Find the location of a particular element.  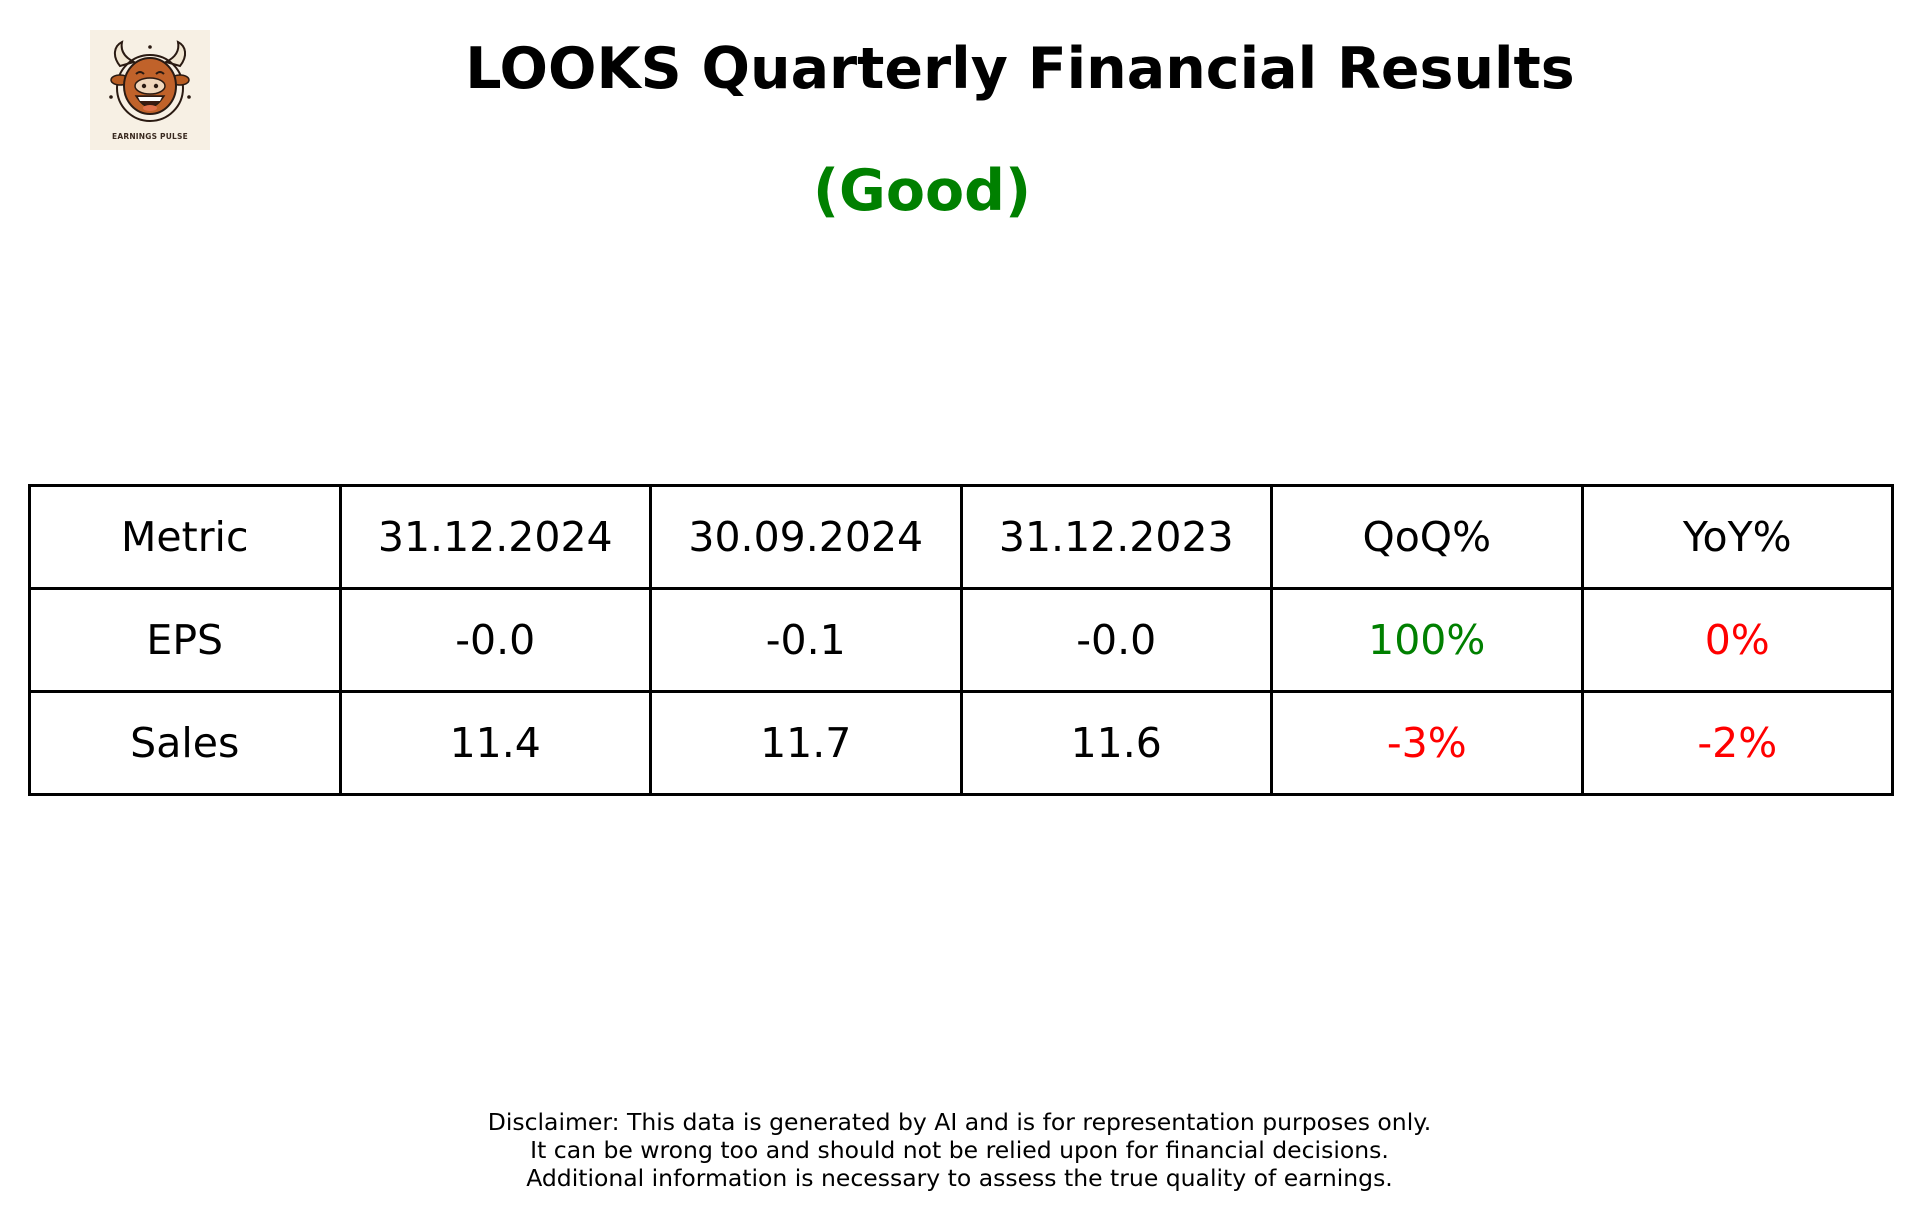

header-period-previous-year: 31.12.2023 is located at coordinates (1116, 537).